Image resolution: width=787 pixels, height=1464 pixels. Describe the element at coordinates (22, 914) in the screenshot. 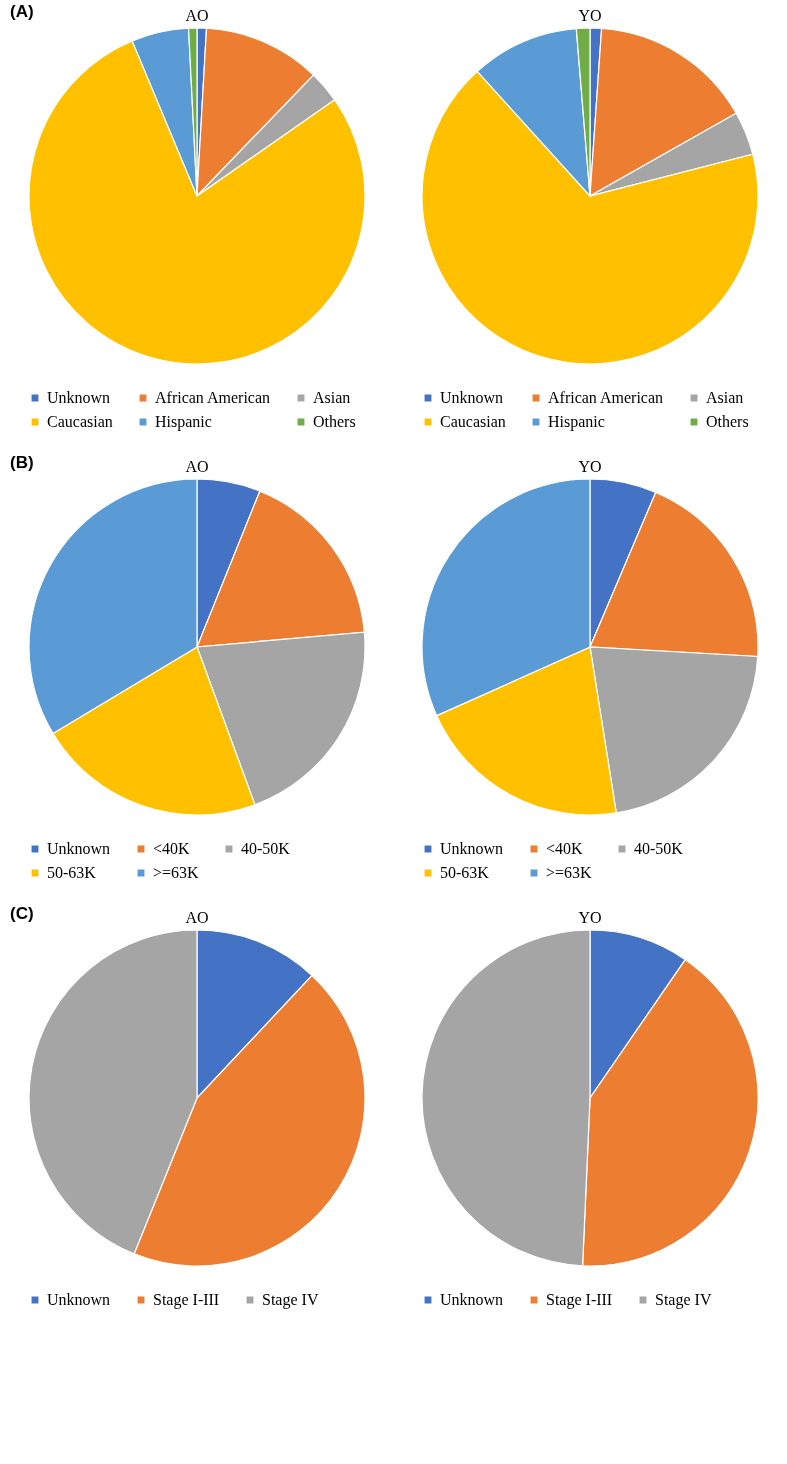

I see `text: (C)` at that location.